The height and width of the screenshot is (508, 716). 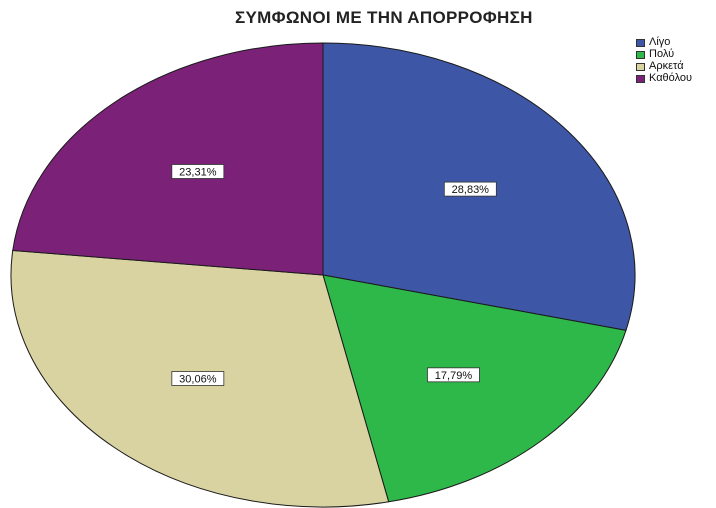 I want to click on data-label-3: 23,31%, so click(x=198, y=171).